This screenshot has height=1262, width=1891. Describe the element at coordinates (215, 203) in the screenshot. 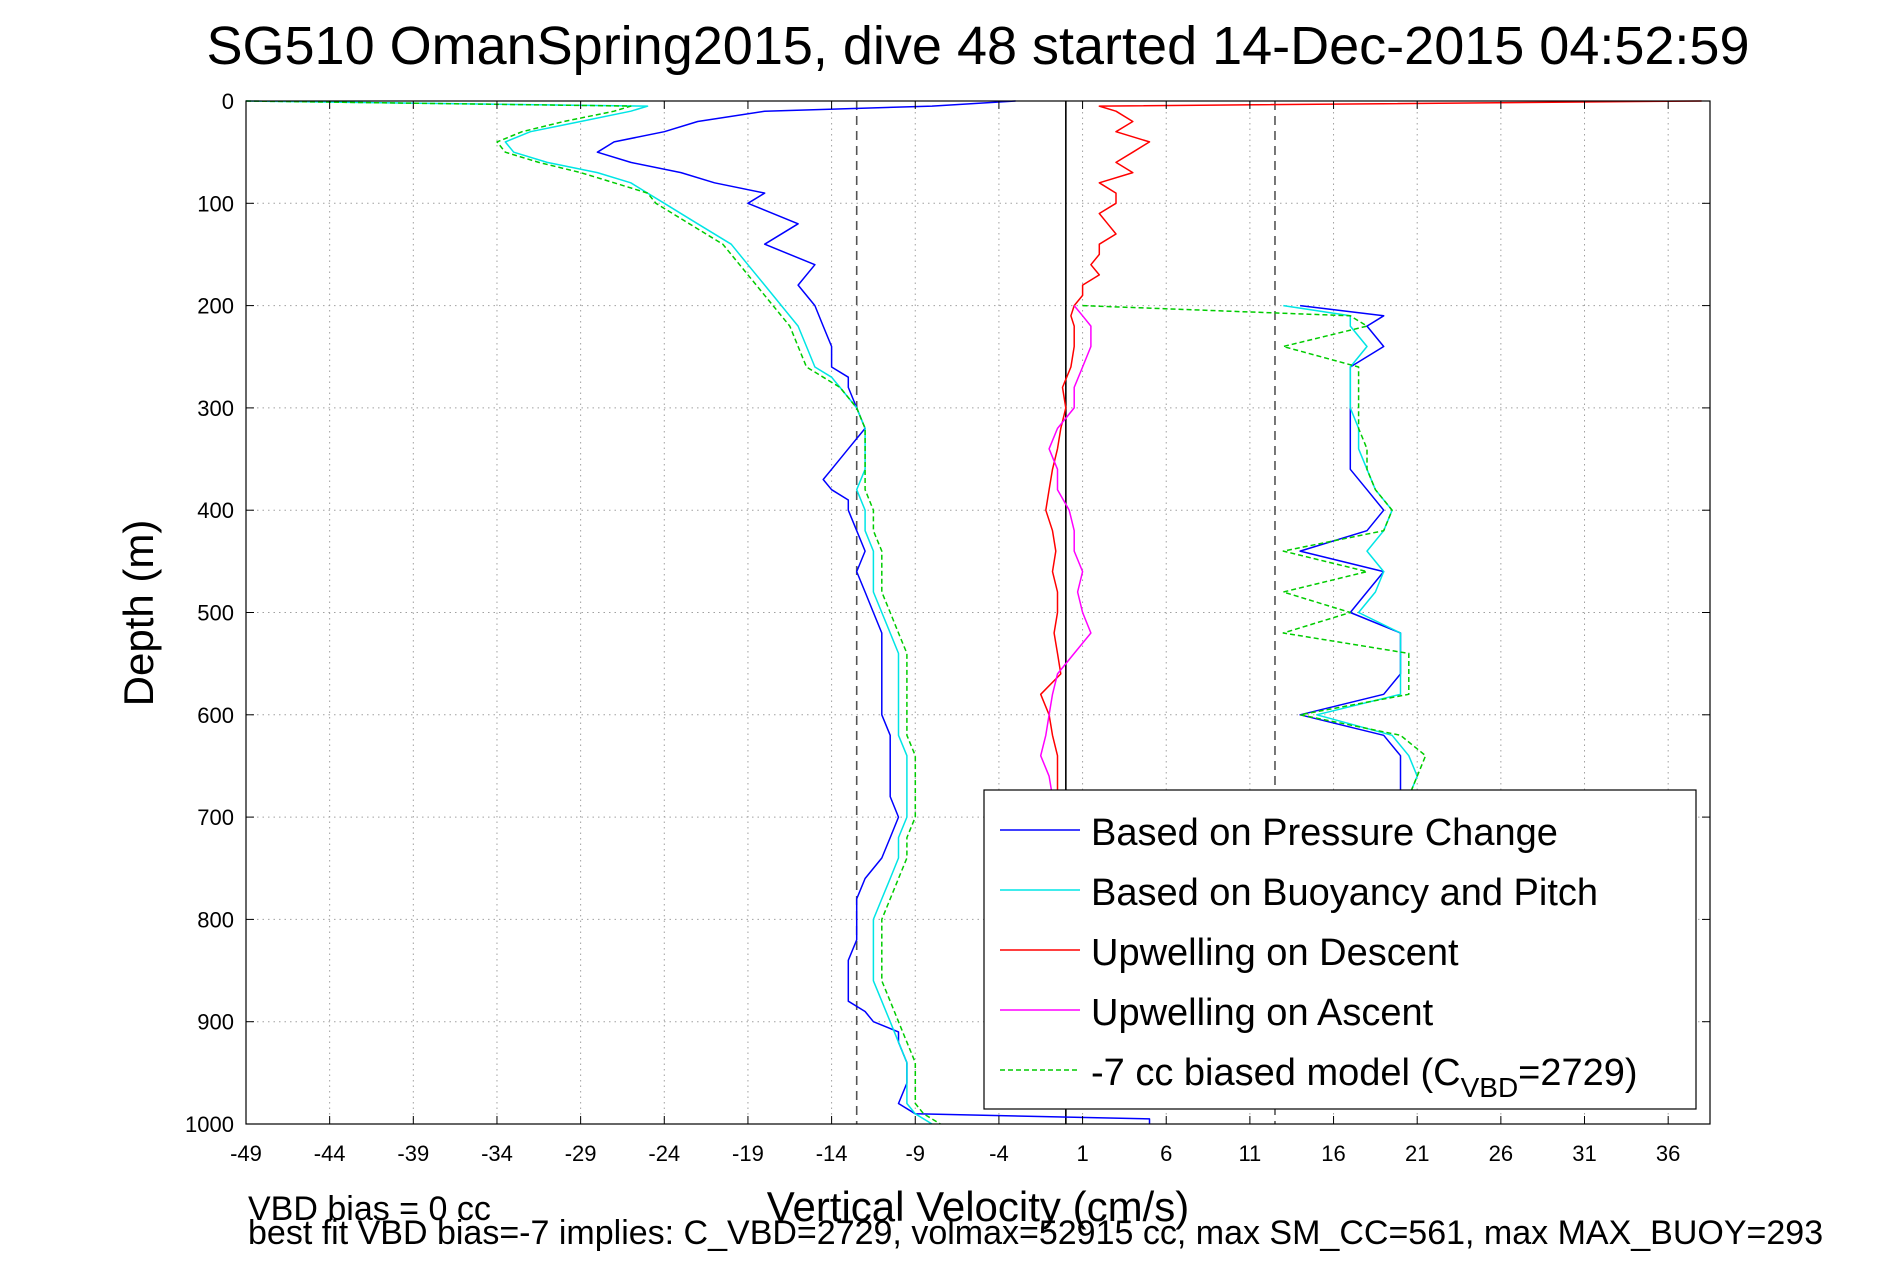

I see `y-tick-label-1: 100` at that location.